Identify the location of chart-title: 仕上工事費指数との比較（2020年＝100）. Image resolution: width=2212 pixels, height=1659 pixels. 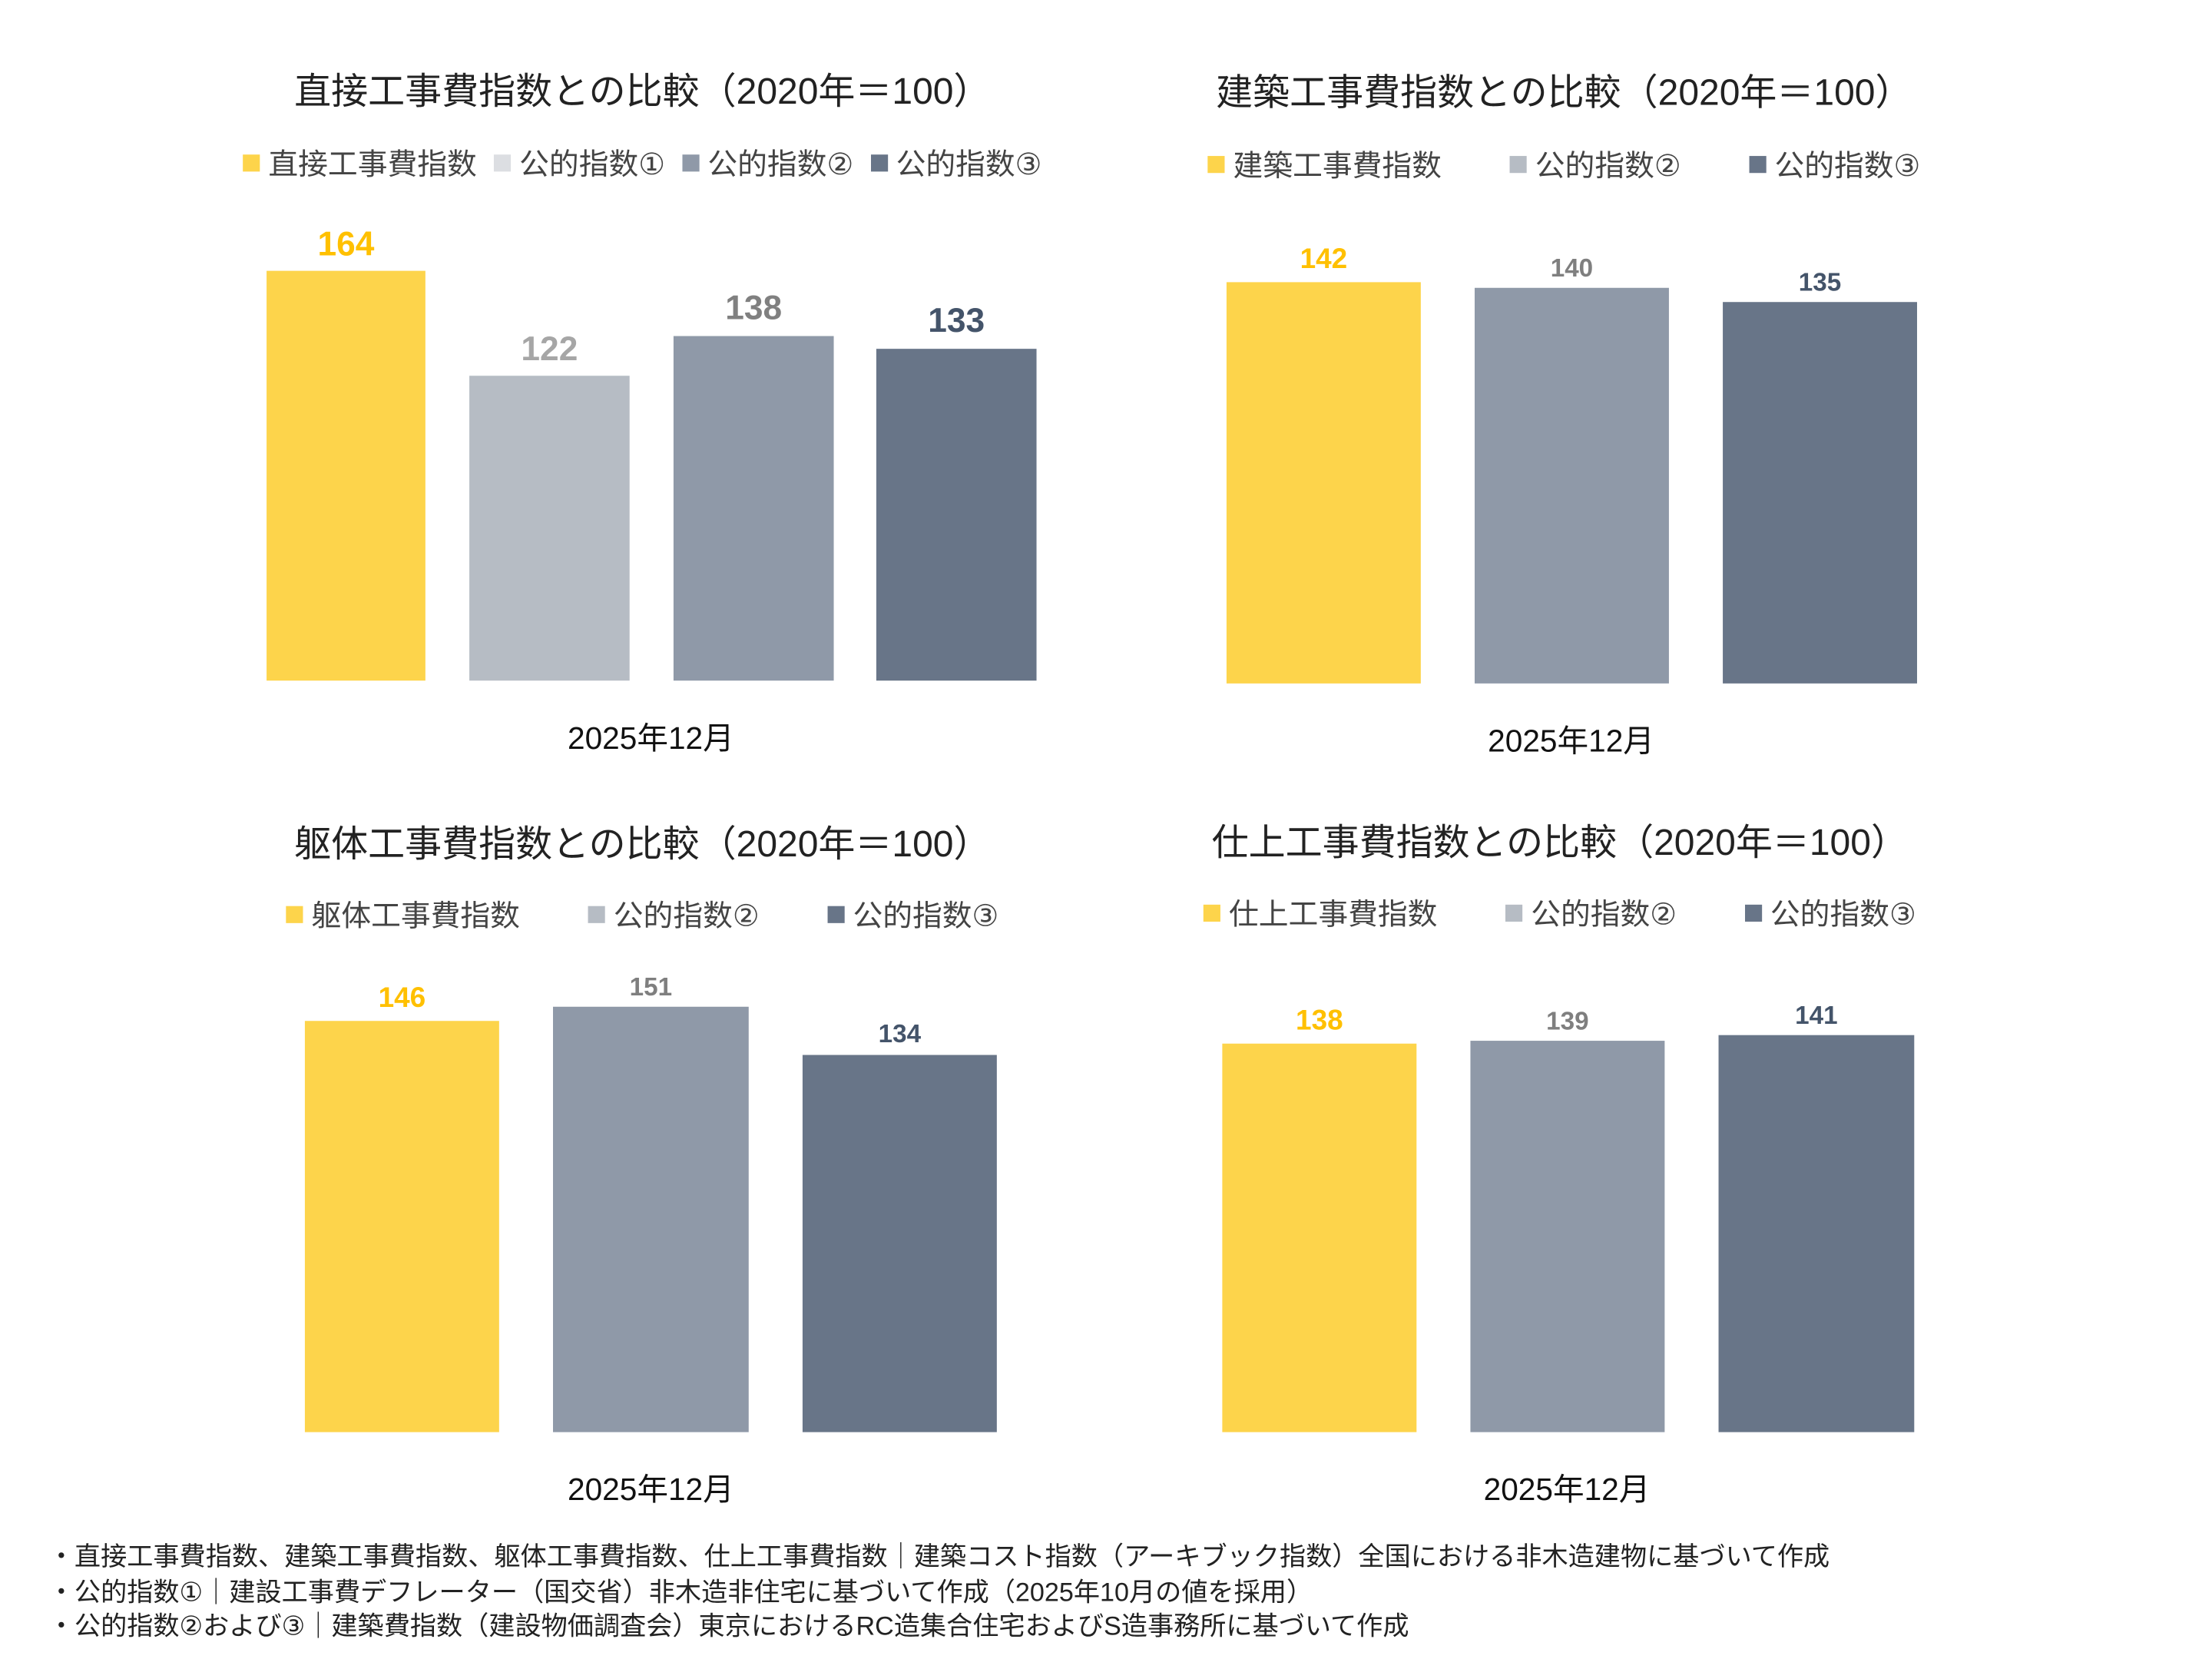
(1560, 842).